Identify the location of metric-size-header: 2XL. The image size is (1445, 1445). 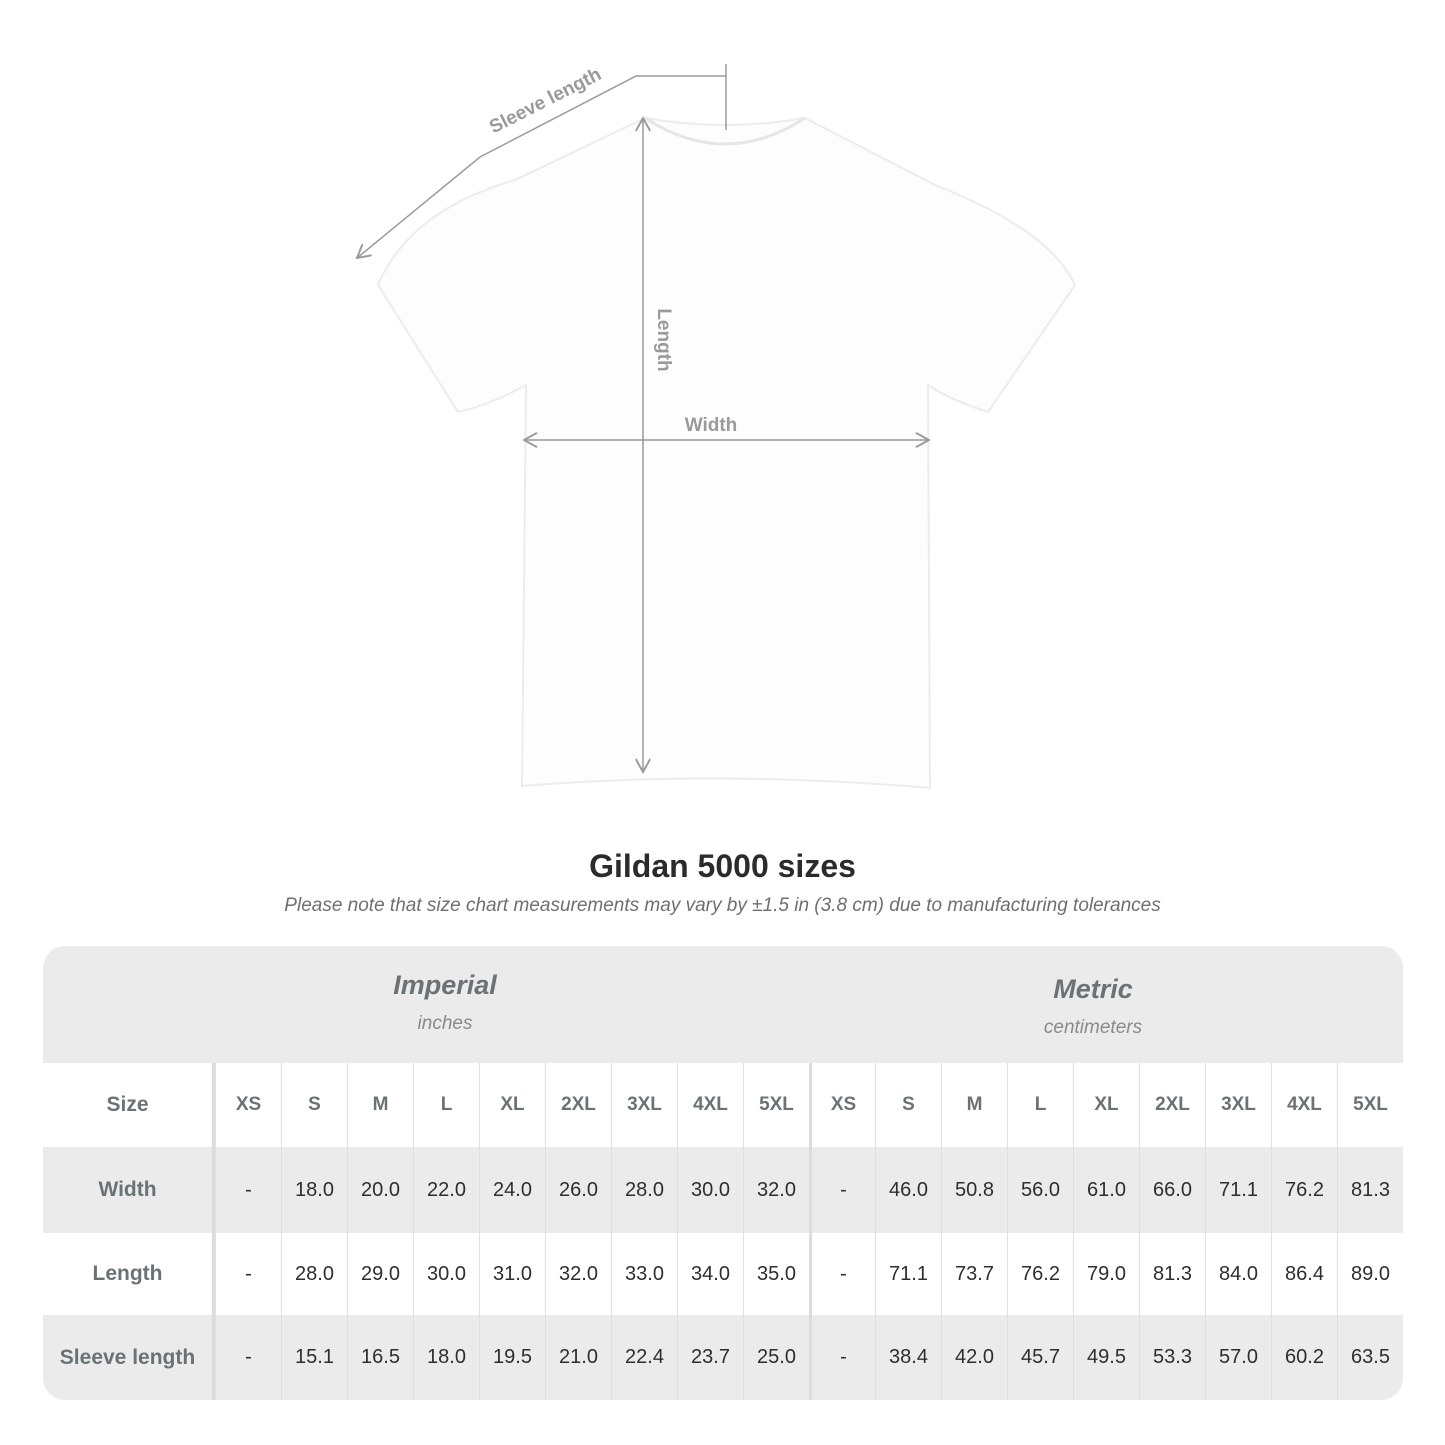
(1172, 1105).